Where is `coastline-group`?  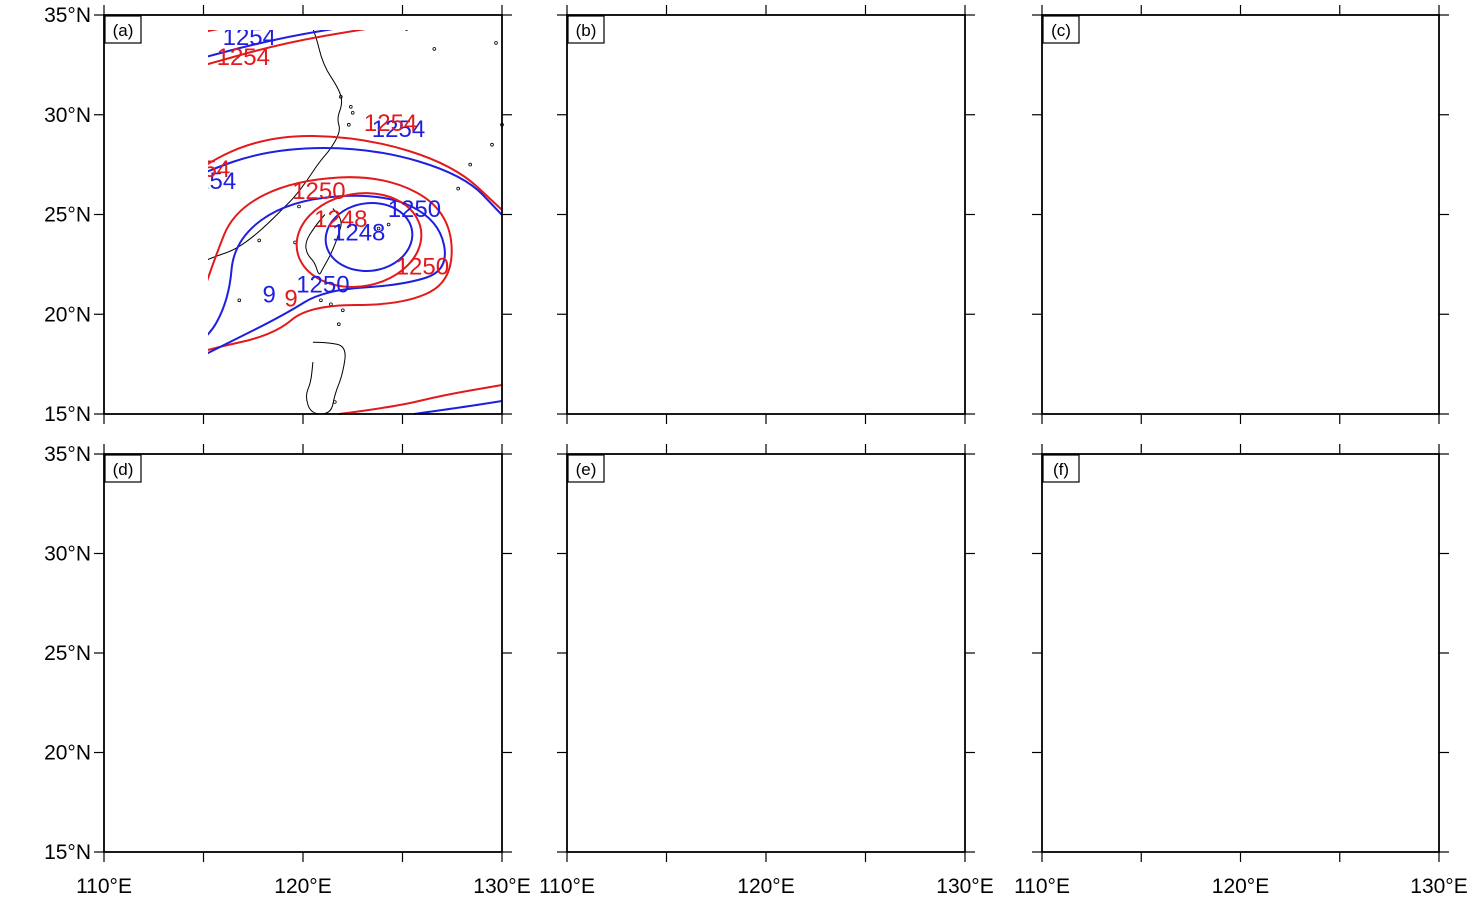
coastline-group is located at coordinates (1241, 653).